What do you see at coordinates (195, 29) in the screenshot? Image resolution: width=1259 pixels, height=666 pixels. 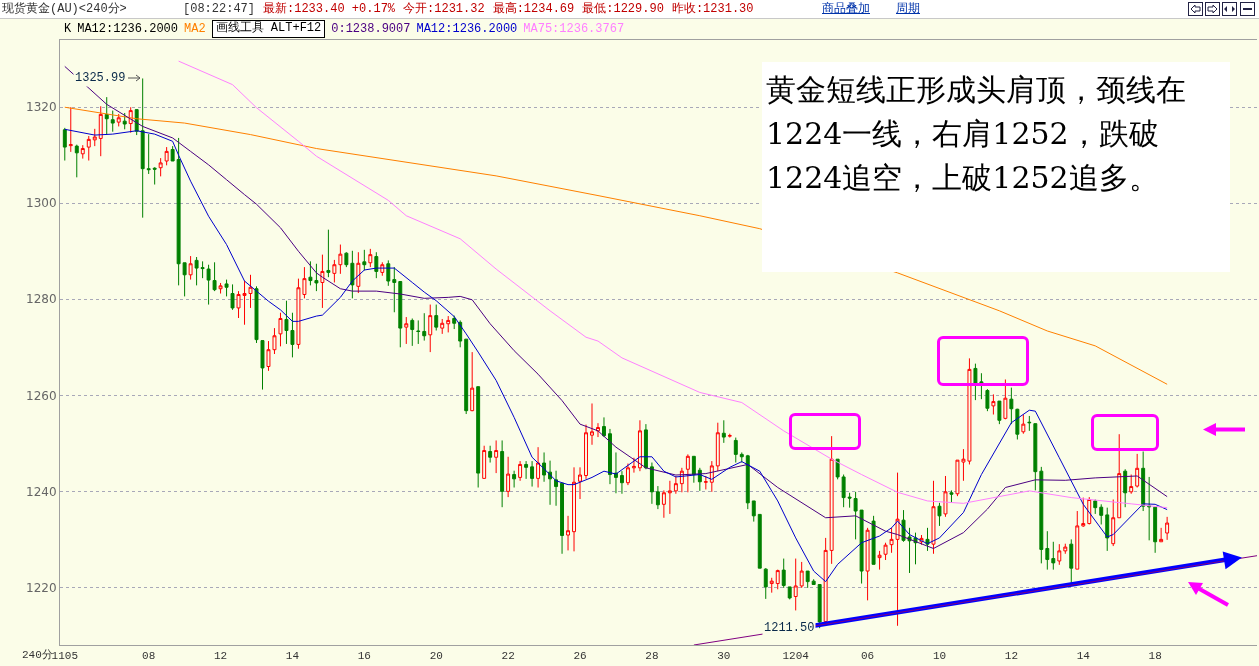 I see `text: MA2` at bounding box center [195, 29].